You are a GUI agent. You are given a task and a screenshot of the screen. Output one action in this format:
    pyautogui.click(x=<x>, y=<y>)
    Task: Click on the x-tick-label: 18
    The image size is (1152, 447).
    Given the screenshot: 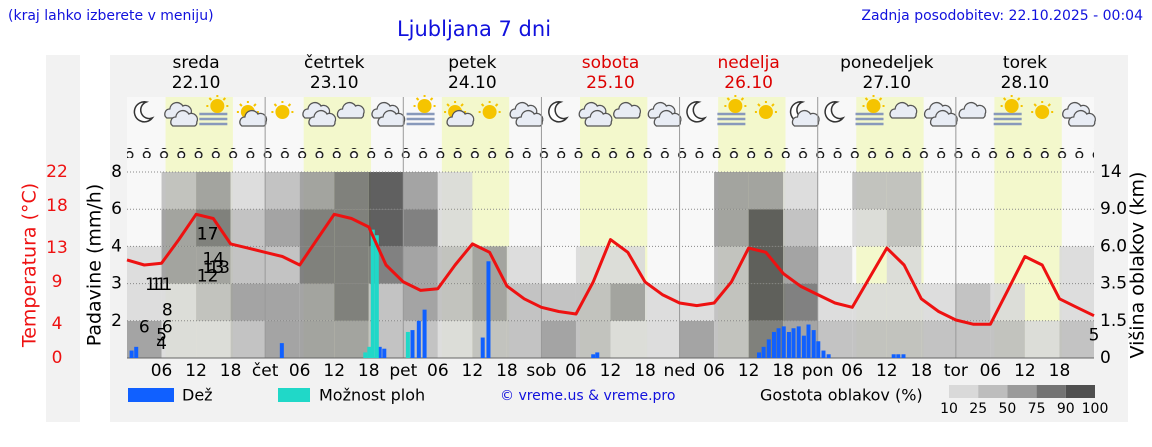 What is the action you would take?
    pyautogui.click(x=783, y=371)
    